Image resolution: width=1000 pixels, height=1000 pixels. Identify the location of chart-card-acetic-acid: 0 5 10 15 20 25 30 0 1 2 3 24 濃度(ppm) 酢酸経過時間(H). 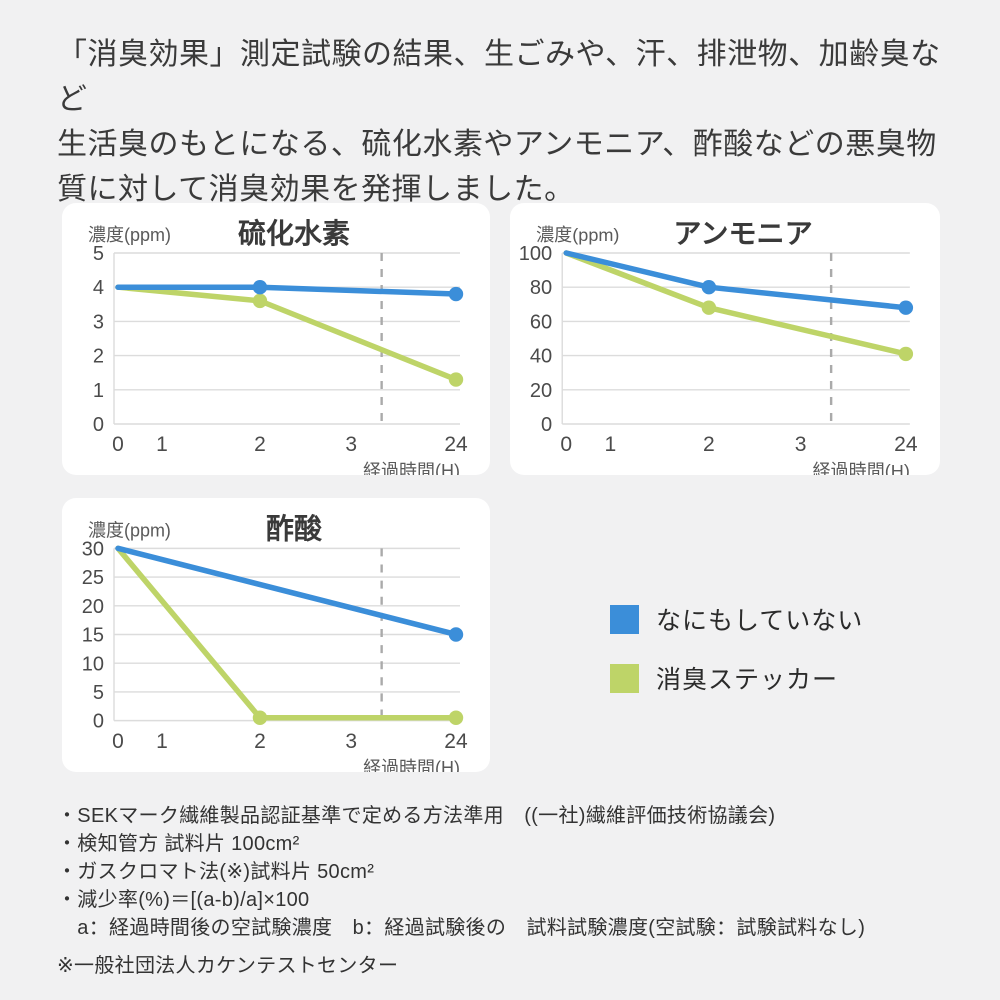
(276, 635).